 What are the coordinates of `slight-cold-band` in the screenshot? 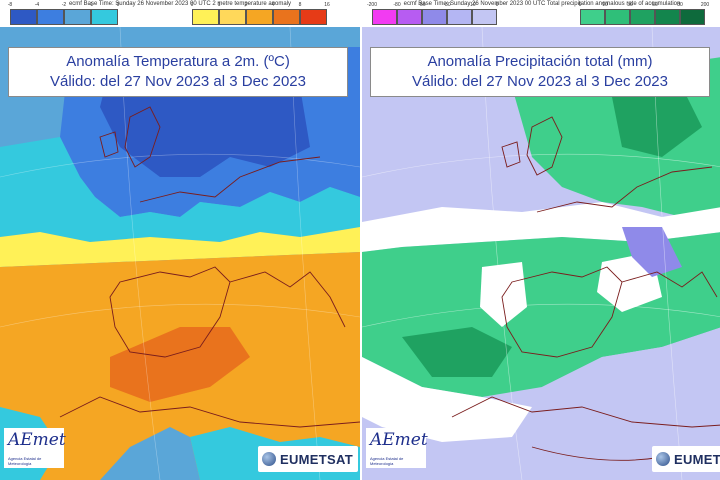 It's located at (180, 189).